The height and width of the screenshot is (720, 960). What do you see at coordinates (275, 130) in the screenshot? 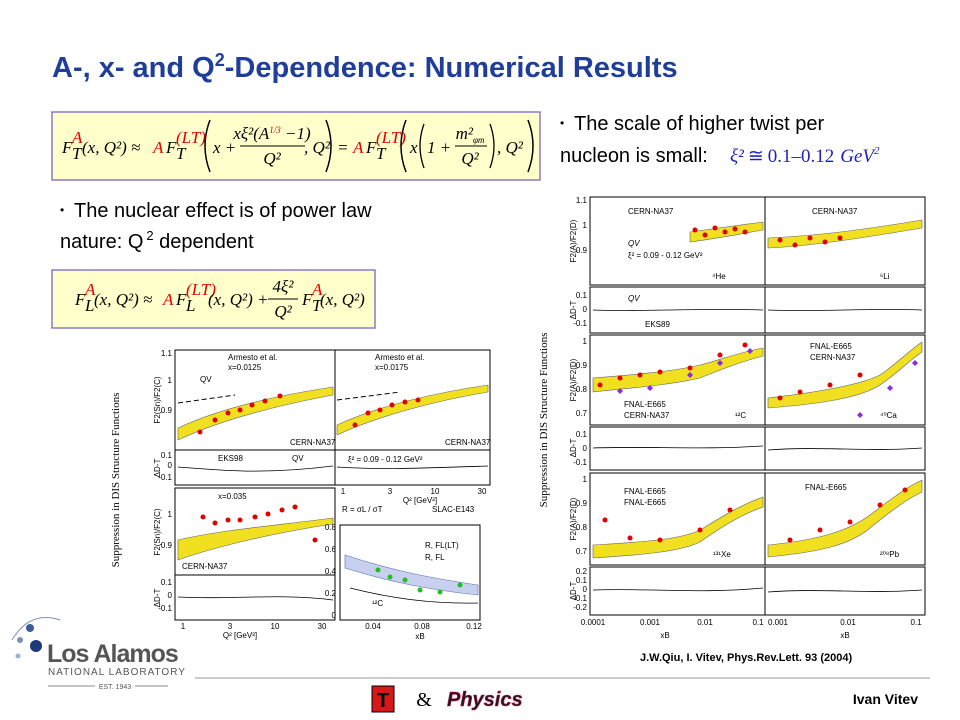
I see `eq-part: 1/3` at bounding box center [275, 130].